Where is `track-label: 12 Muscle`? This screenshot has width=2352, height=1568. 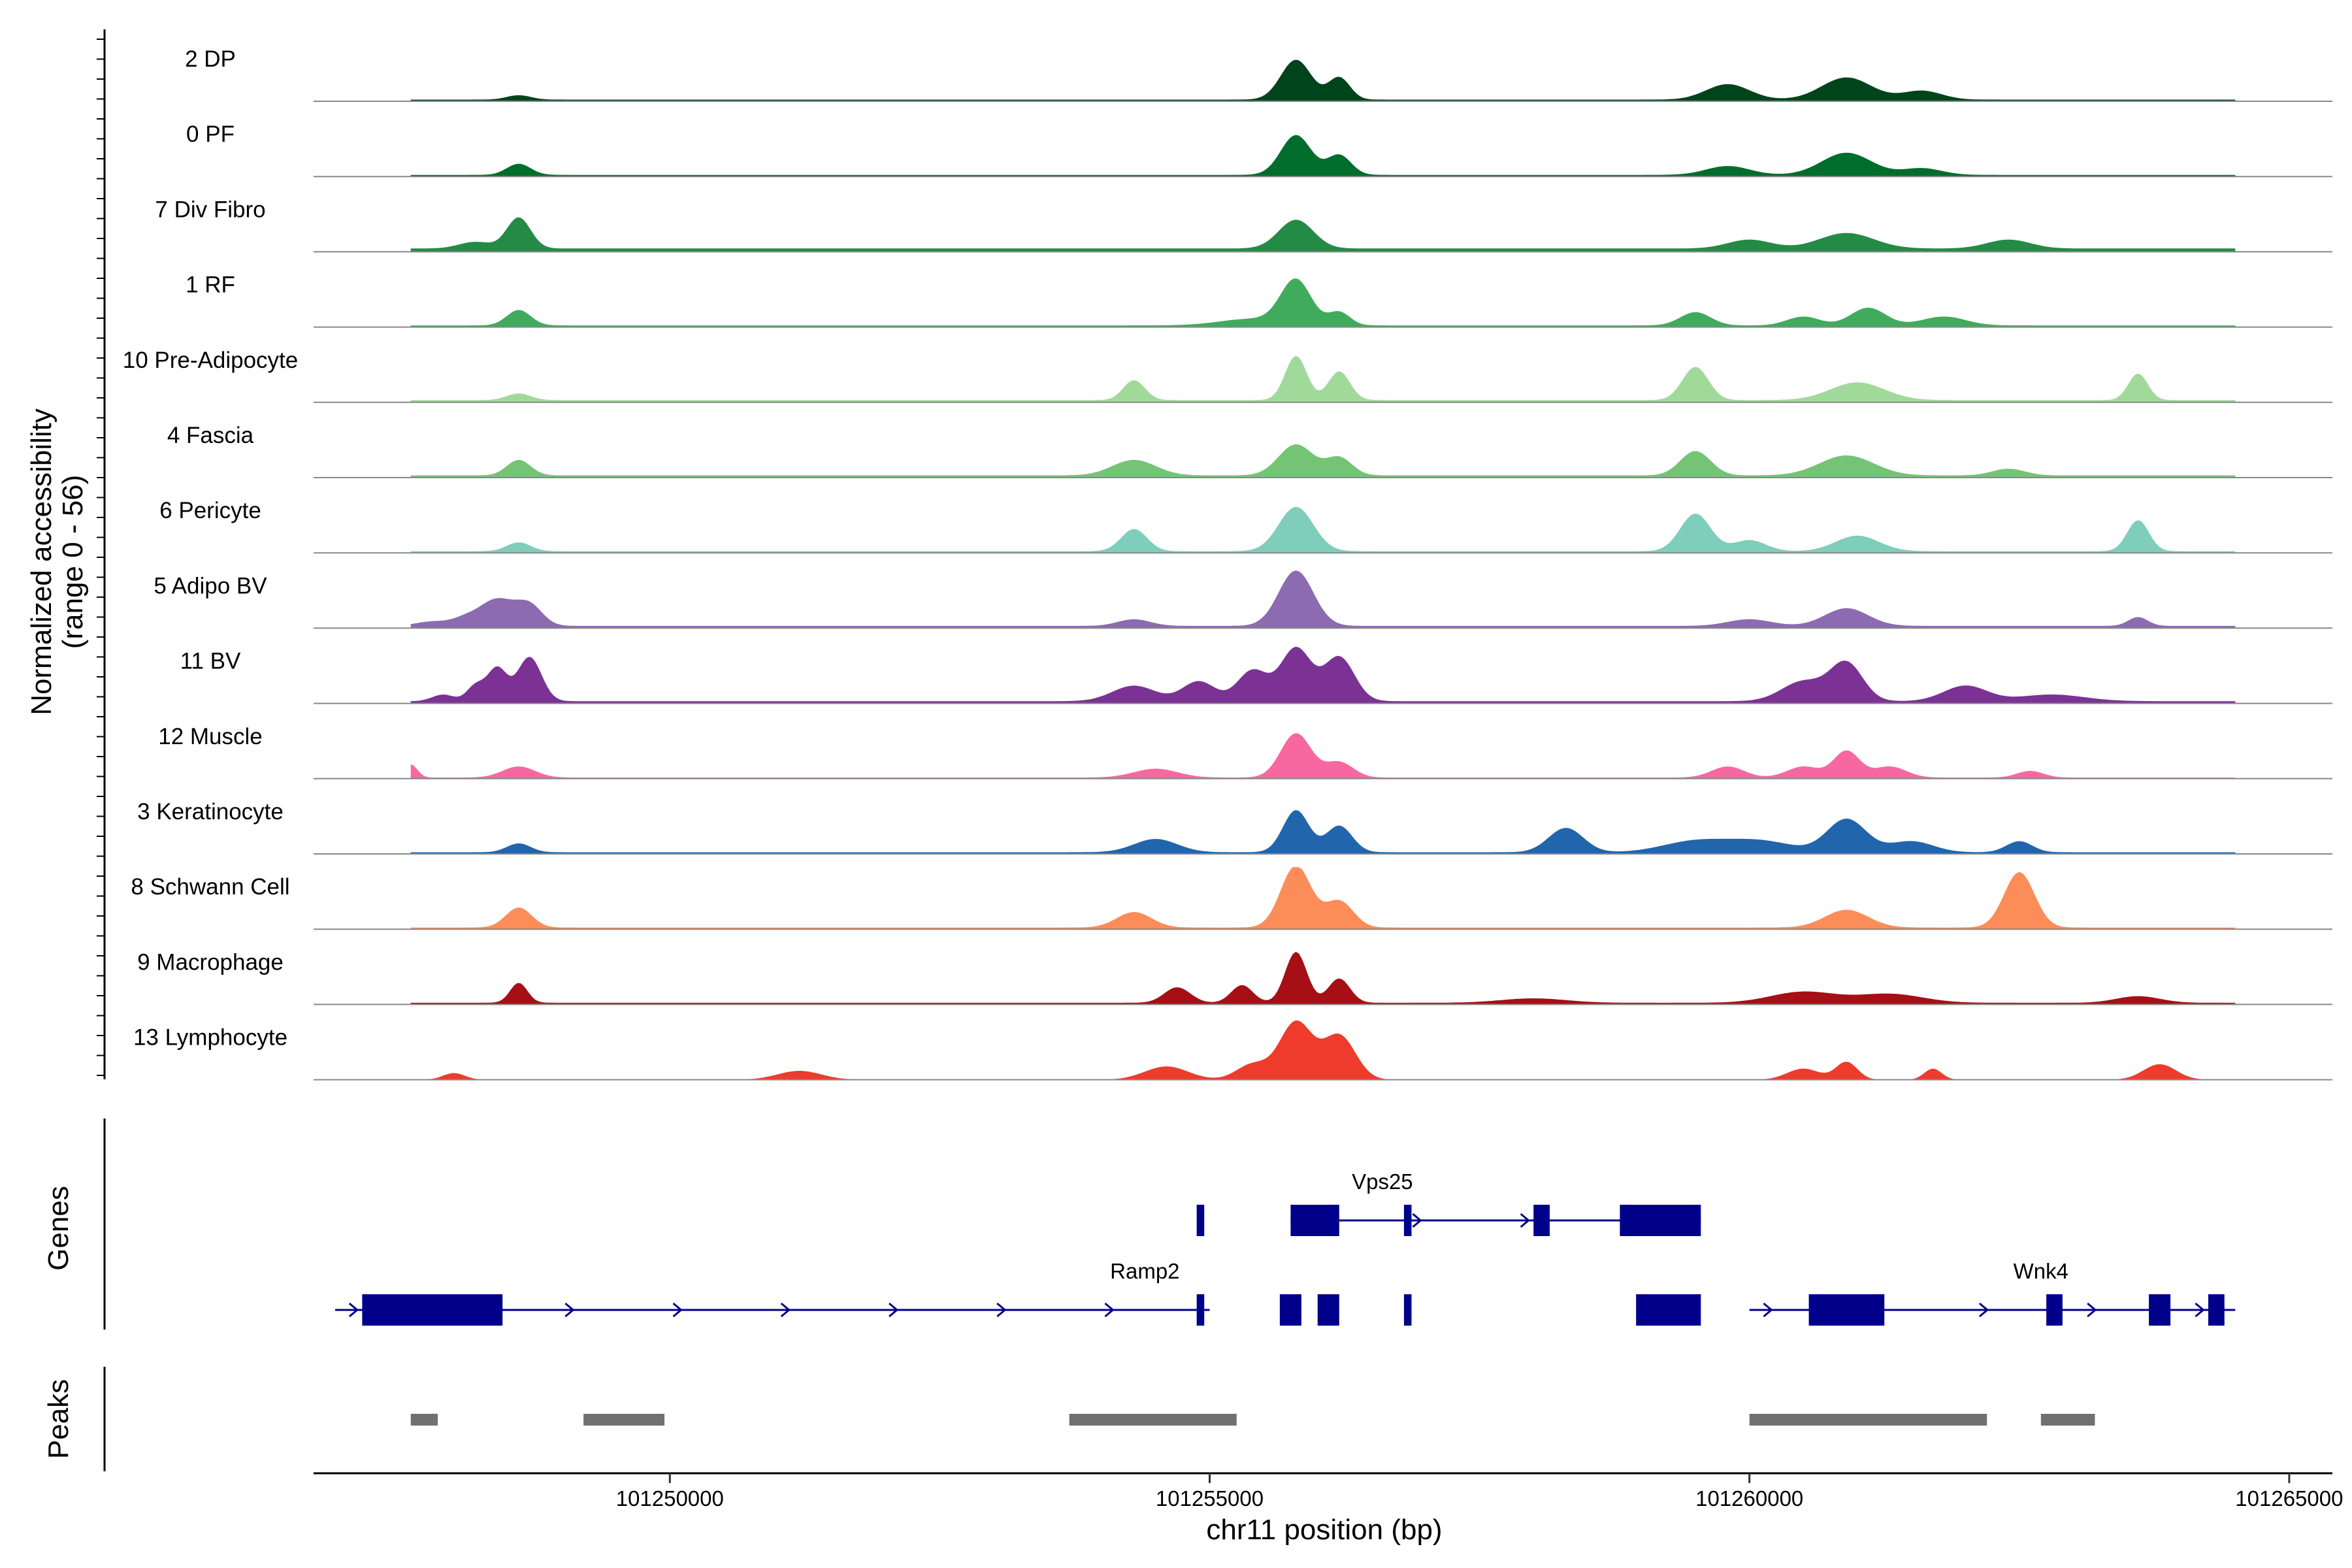 track-label: 12 Muscle is located at coordinates (210, 736).